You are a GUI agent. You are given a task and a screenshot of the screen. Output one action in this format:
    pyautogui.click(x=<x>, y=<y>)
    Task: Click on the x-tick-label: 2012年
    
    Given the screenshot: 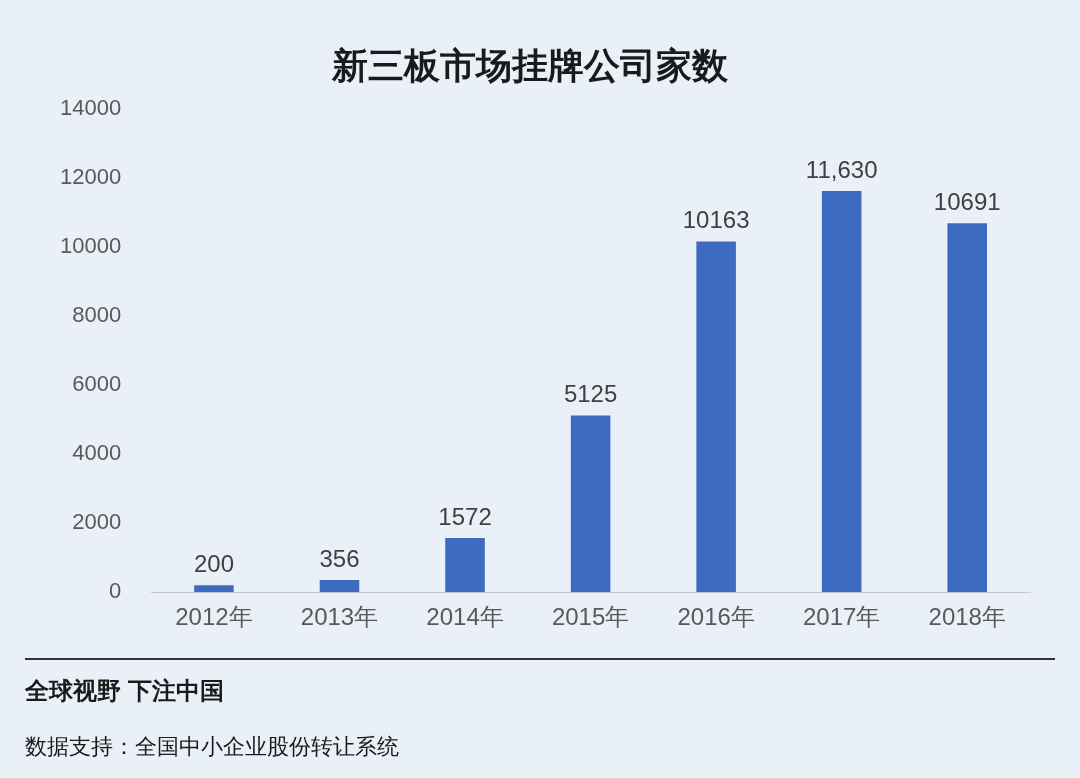 What is the action you would take?
    pyautogui.click(x=214, y=617)
    